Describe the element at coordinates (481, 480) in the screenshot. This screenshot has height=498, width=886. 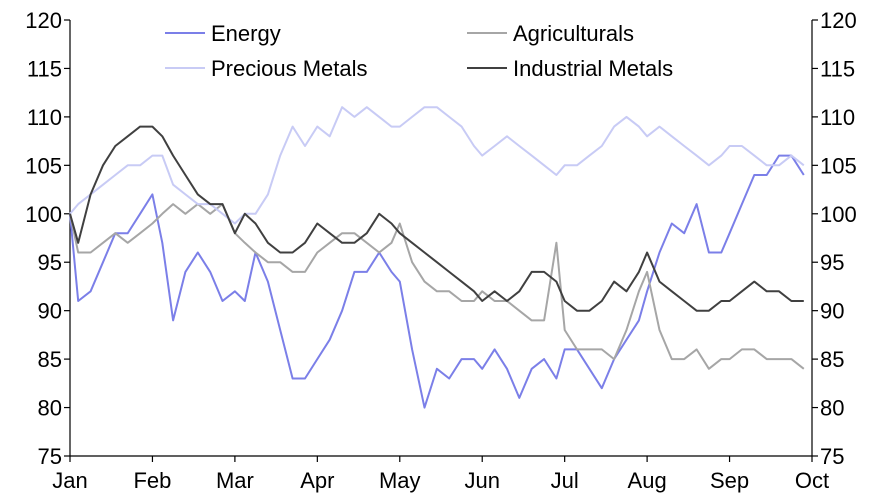
I see `x-tick-label-jun: Jun` at that location.